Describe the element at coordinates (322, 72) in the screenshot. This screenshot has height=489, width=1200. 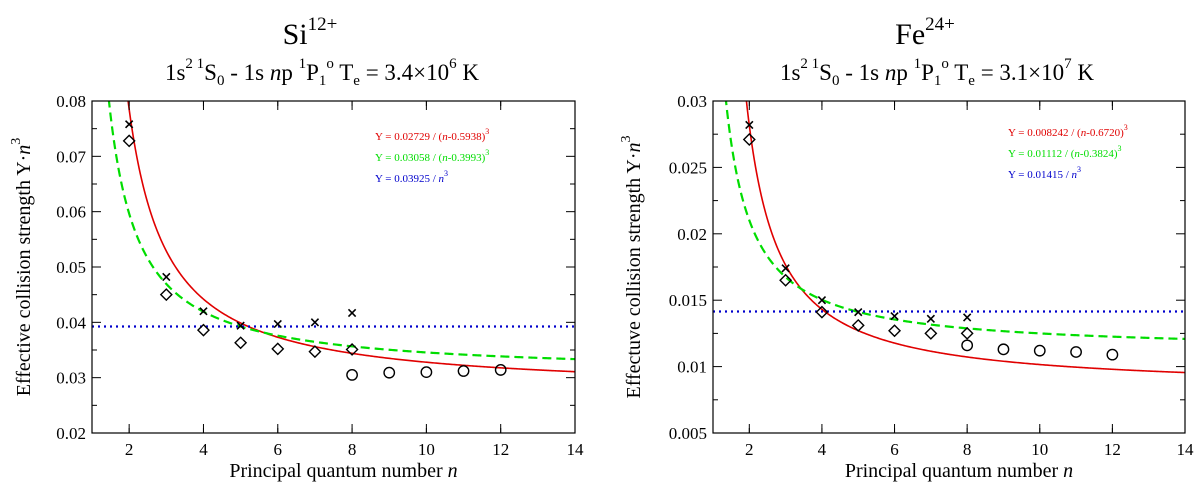
I see `transition-subtitle: 1s2 1S0 - 1s np 1P1o Te = 3.4×106 K` at that location.